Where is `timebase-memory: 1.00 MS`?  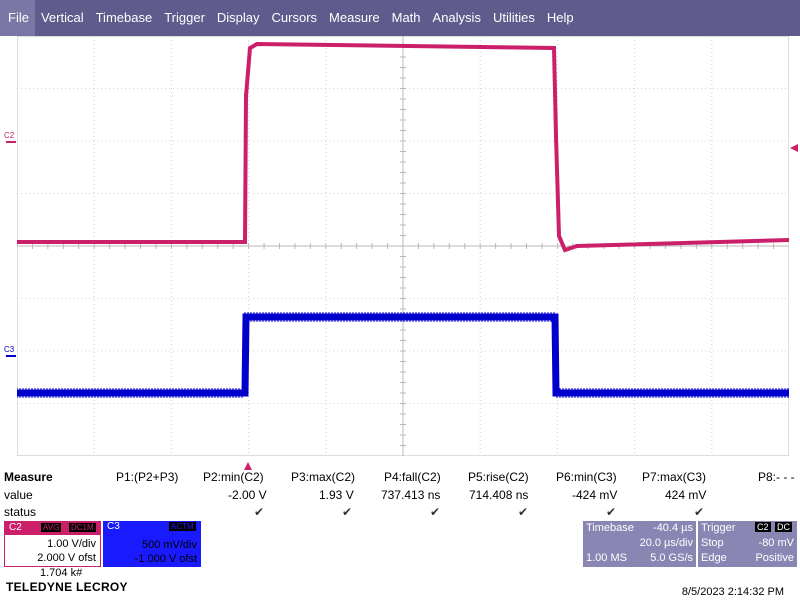
timebase-memory: 1.00 MS is located at coordinates (606, 558).